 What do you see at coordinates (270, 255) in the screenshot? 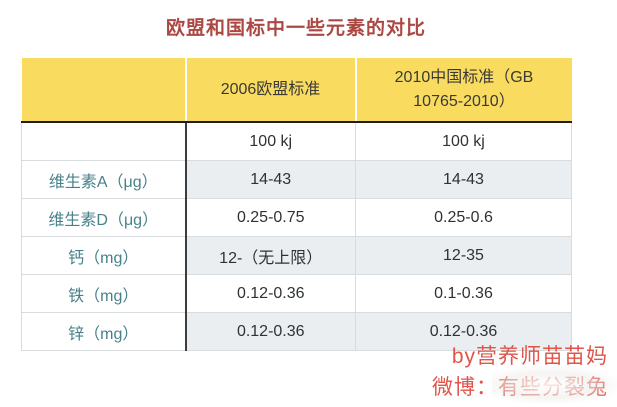
I see `eu-value-cell: 12-（无上限）` at bounding box center [270, 255].